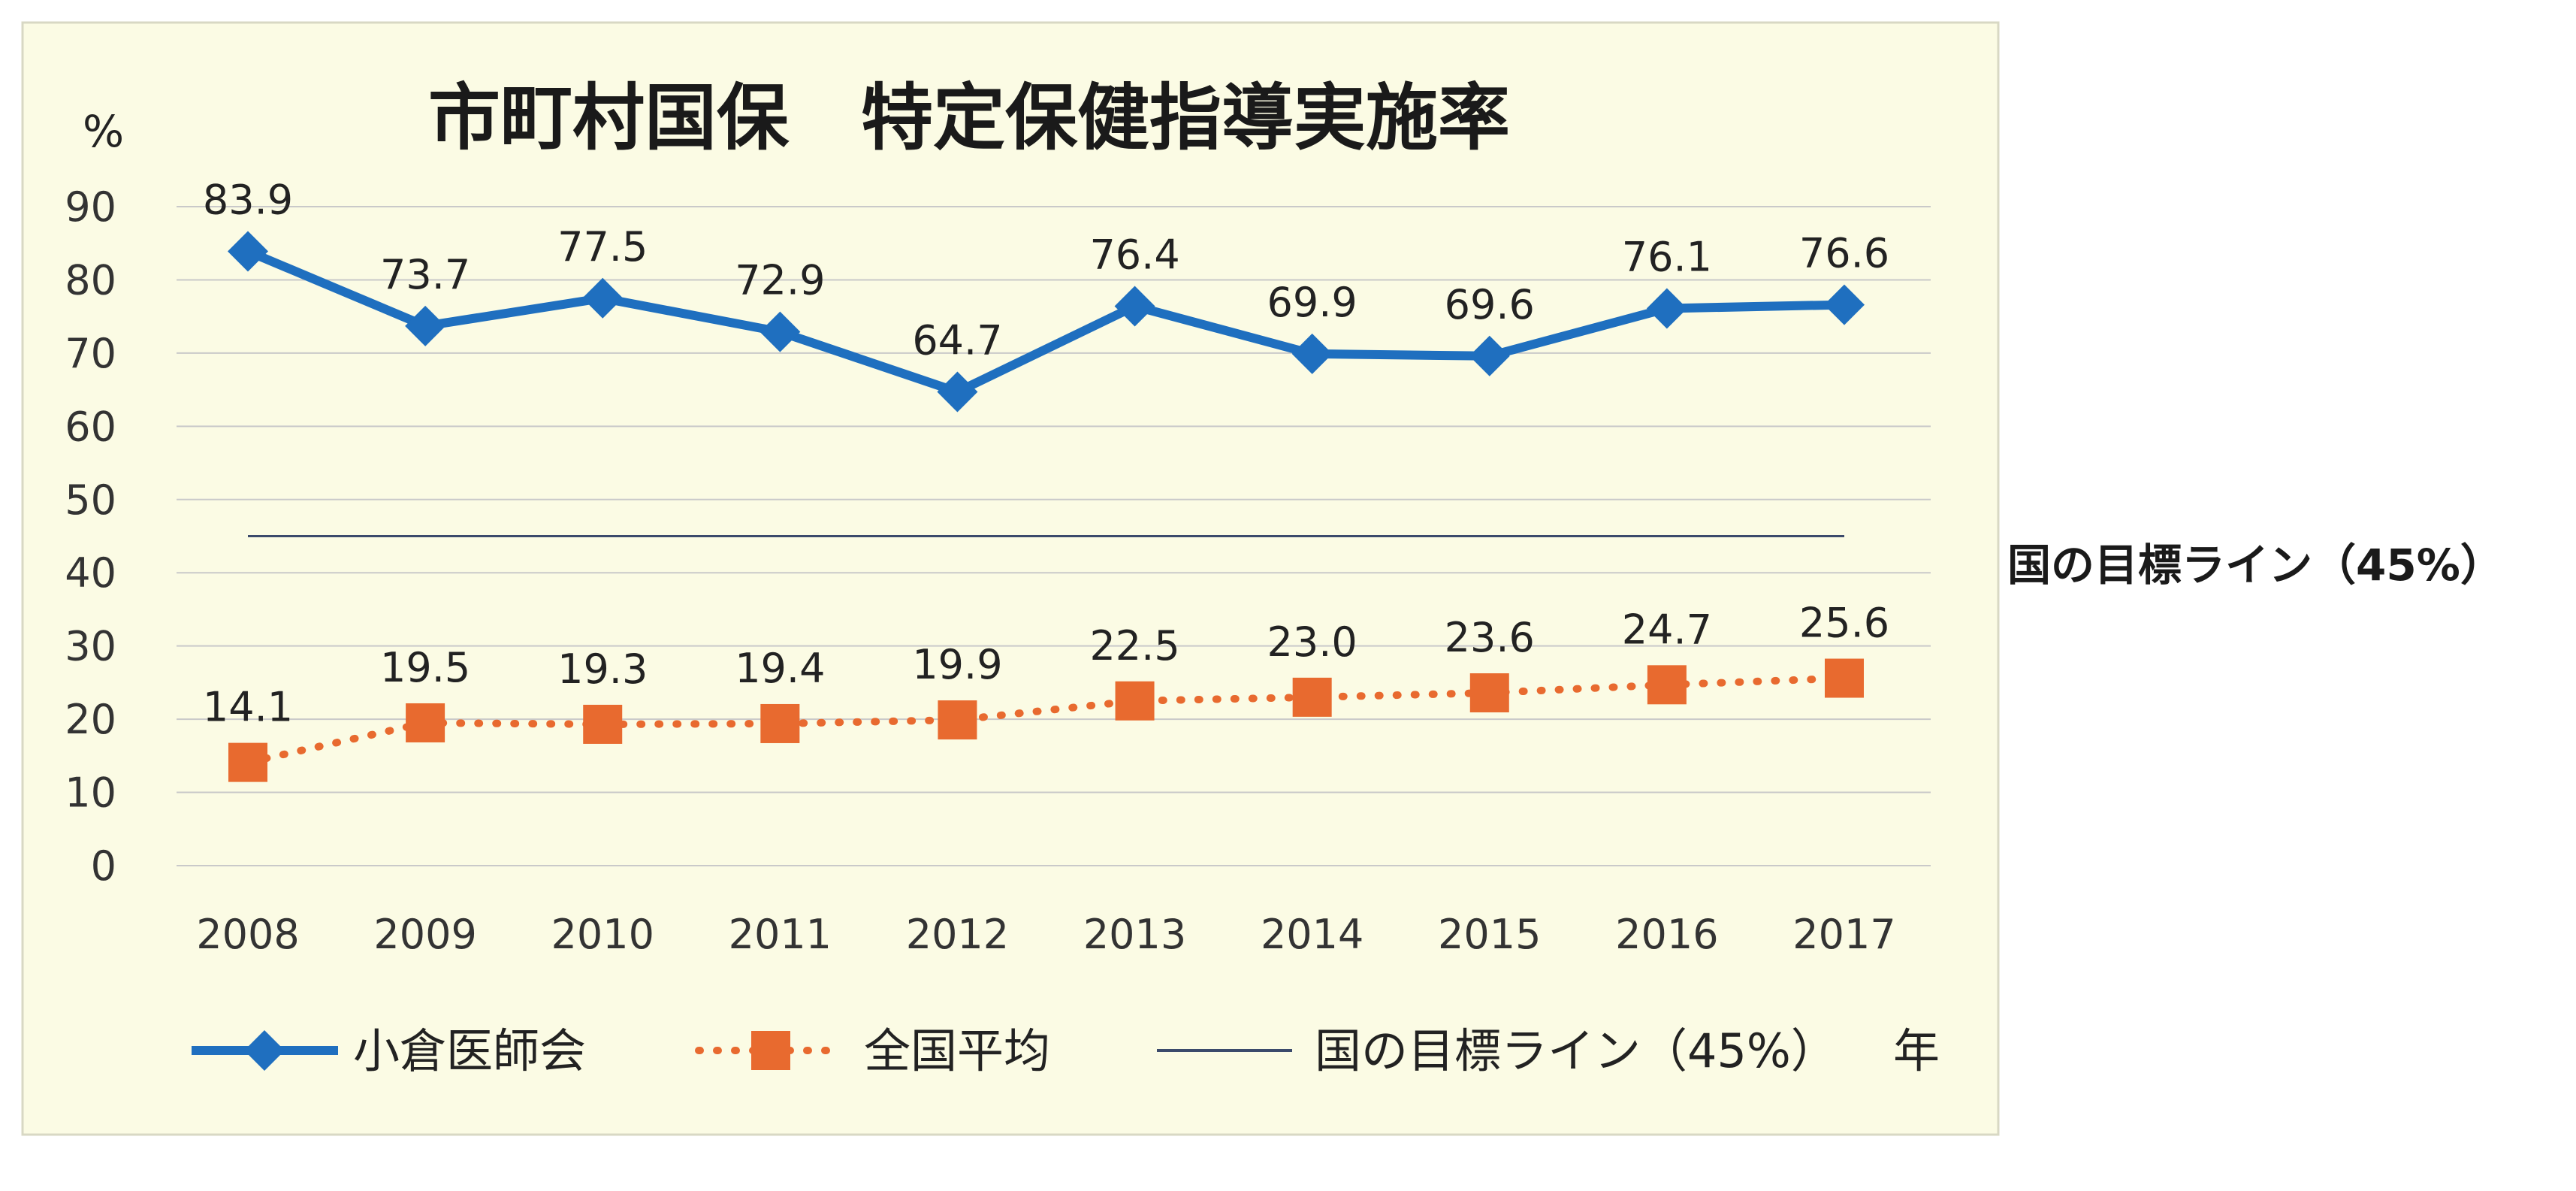  I want to click on data-label-ogura: 64.7, so click(957, 341).